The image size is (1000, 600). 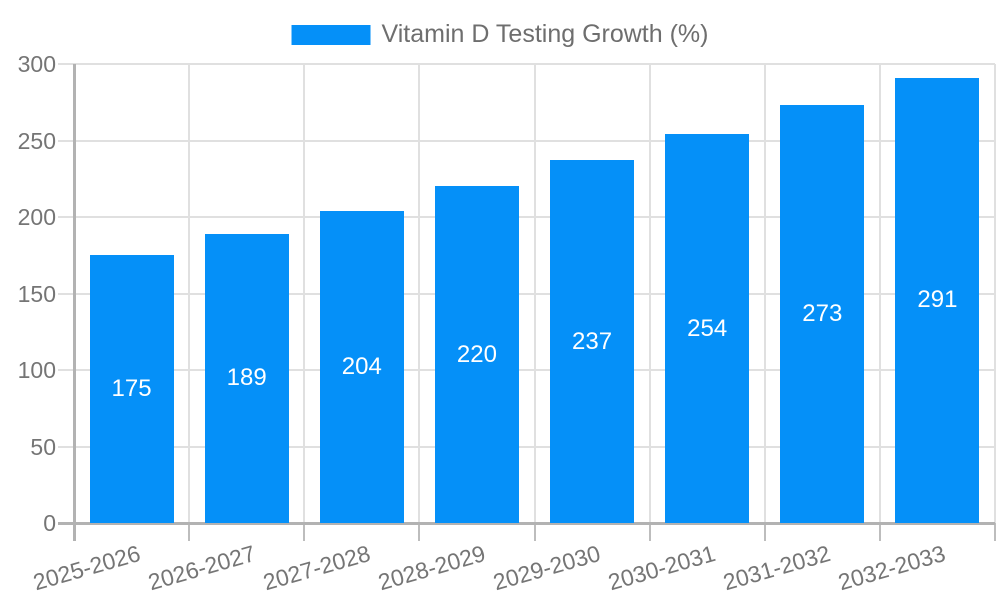 What do you see at coordinates (331, 34) in the screenshot?
I see `legend-swatch` at bounding box center [331, 34].